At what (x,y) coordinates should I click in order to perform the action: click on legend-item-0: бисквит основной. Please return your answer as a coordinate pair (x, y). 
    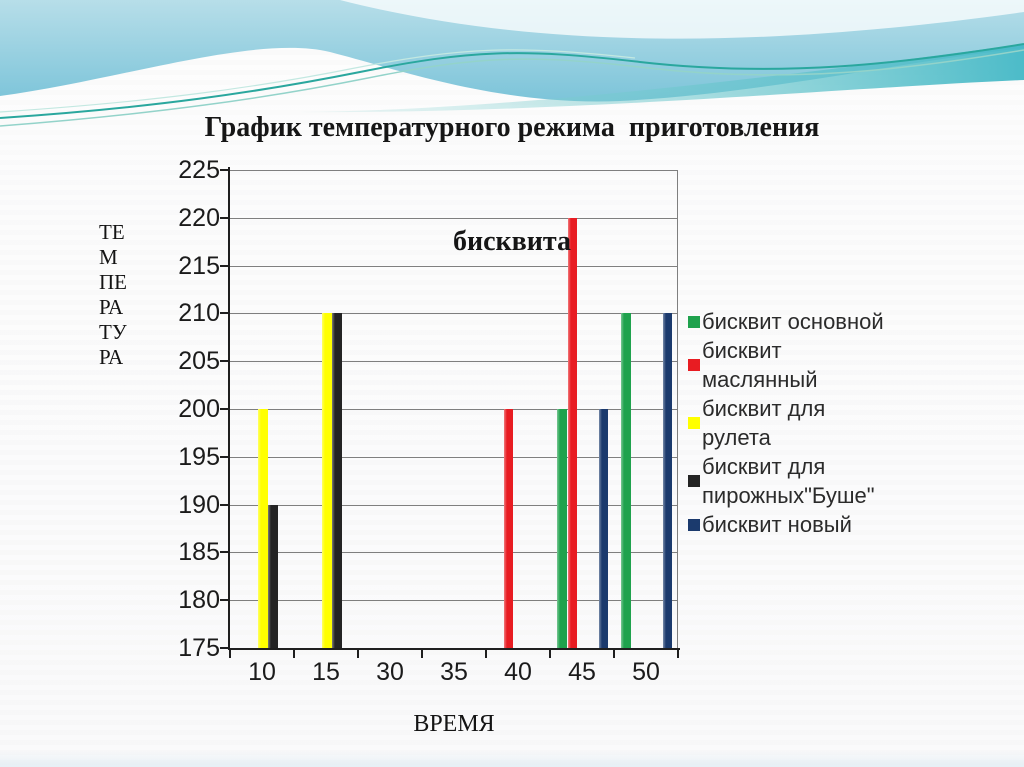
    Looking at the image, I should click on (822, 321).